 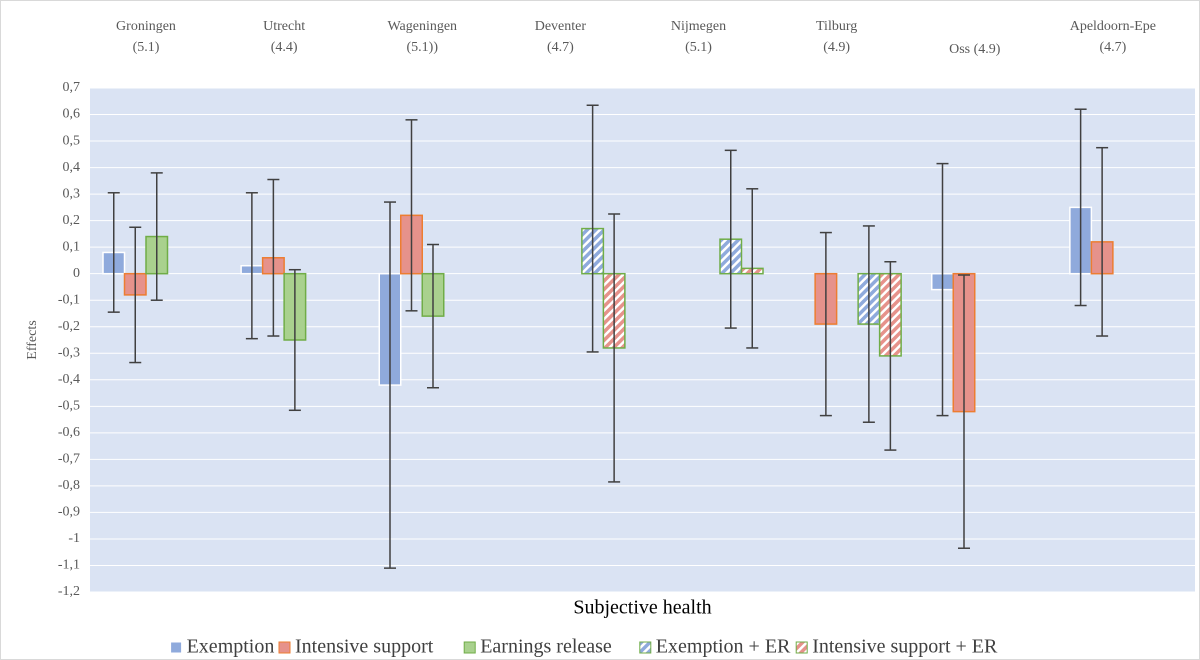 I want to click on category-label: (5.1)), so click(x=423, y=47).